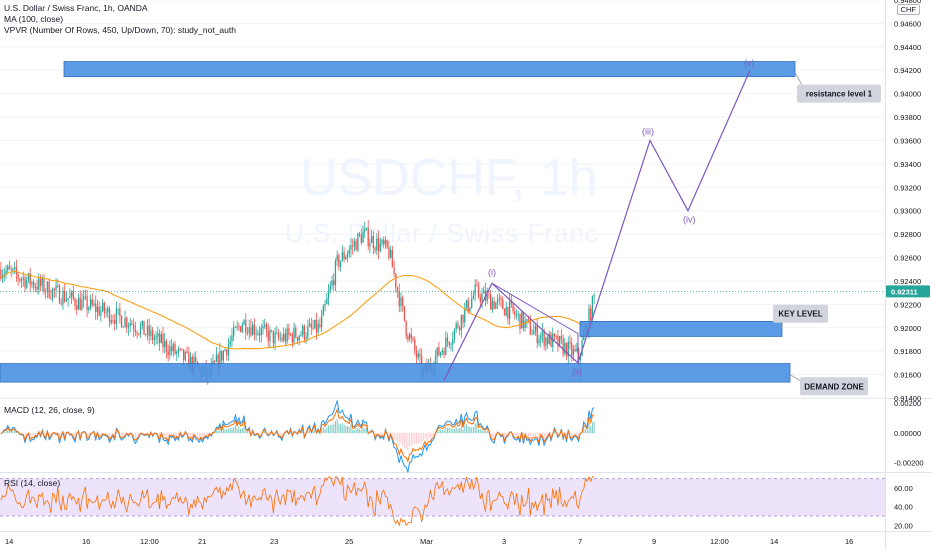 This screenshot has width=932, height=550. What do you see at coordinates (32, 483) in the screenshot?
I see `legend-rsi: RSI (14, close)` at bounding box center [32, 483].